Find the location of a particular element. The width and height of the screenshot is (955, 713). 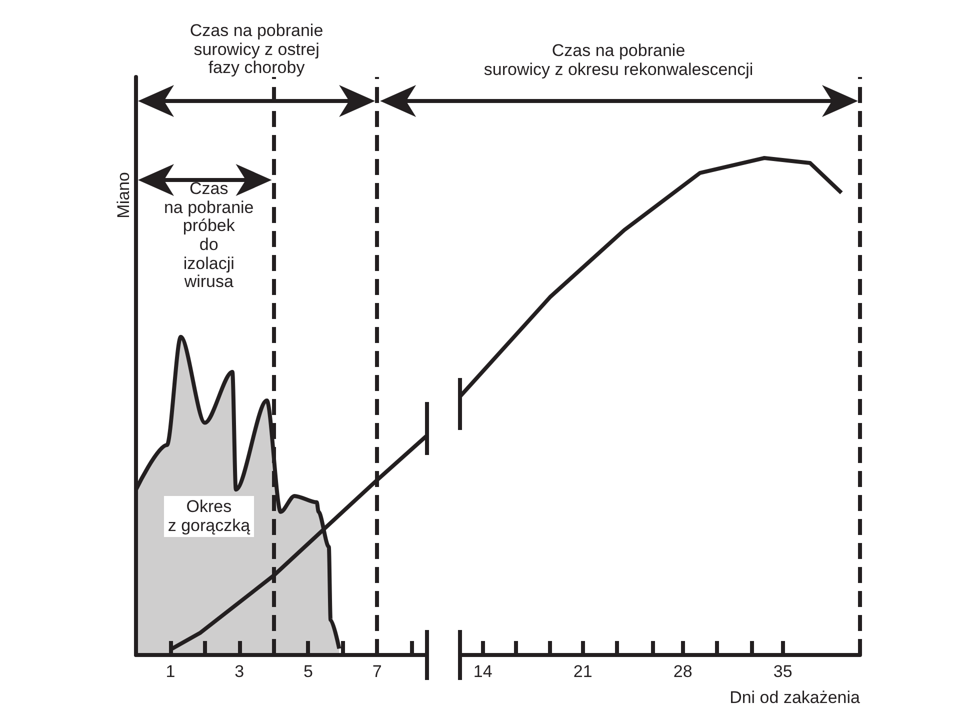

x-tick-label: 35 is located at coordinates (782, 671).